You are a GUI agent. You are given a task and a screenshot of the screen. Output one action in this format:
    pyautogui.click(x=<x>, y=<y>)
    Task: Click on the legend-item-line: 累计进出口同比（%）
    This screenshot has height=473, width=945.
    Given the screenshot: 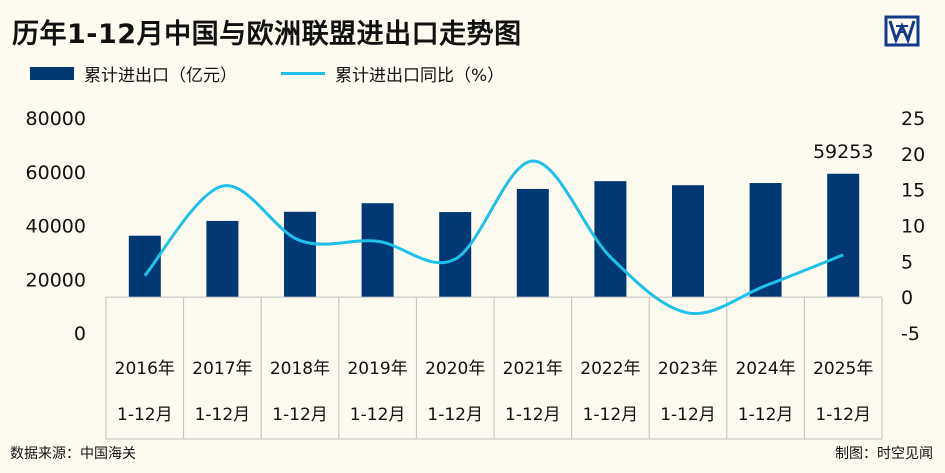 What is the action you would take?
    pyautogui.click(x=392, y=73)
    